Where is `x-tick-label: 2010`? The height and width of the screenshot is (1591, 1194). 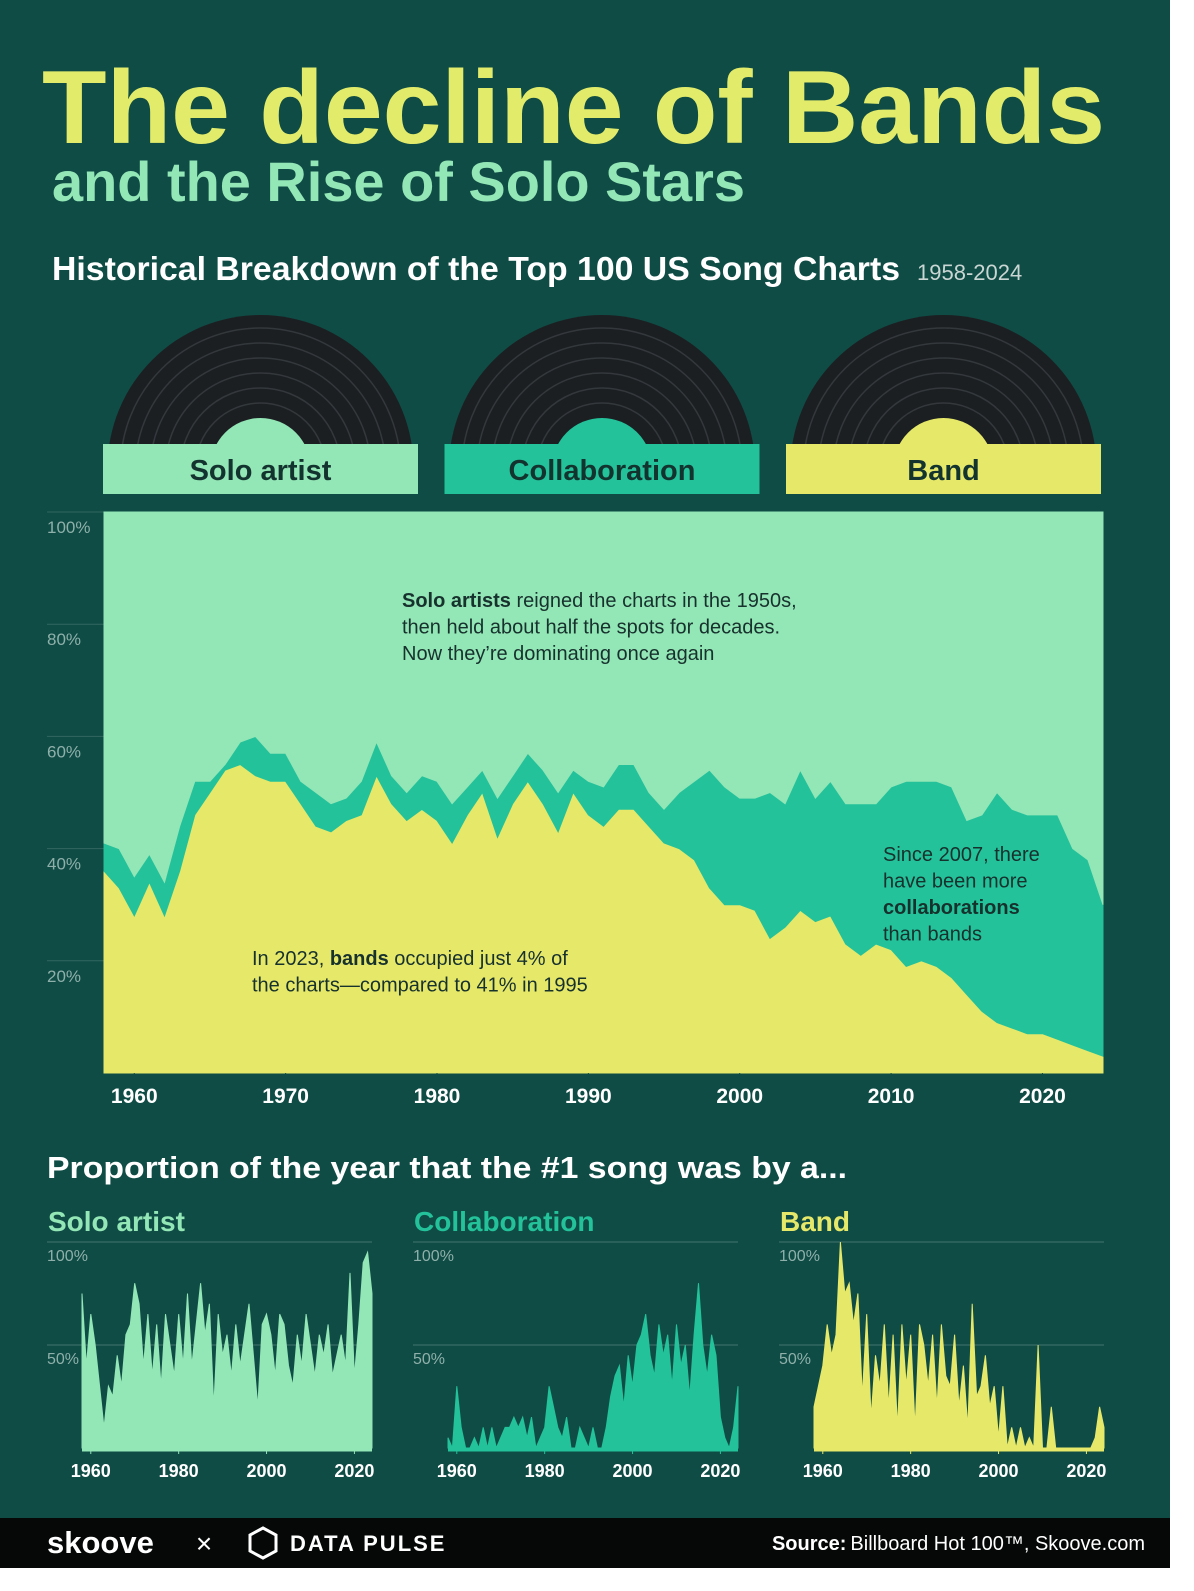
x-tick-label: 2010 is located at coordinates (891, 1096).